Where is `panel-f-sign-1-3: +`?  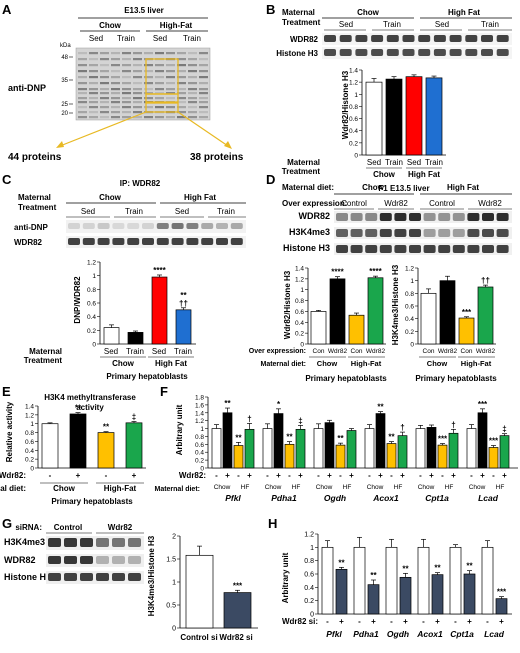
panel-f-sign-1-3: + is located at coordinates (300, 475).